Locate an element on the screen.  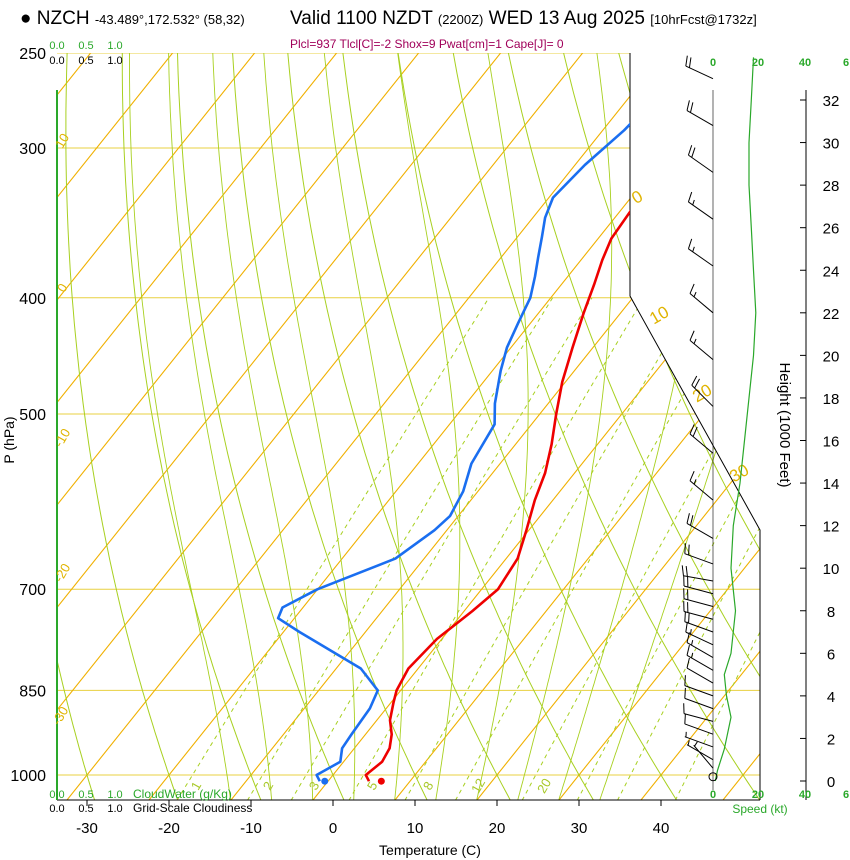
pressure-tick-label: 400 is located at coordinates (32, 299).